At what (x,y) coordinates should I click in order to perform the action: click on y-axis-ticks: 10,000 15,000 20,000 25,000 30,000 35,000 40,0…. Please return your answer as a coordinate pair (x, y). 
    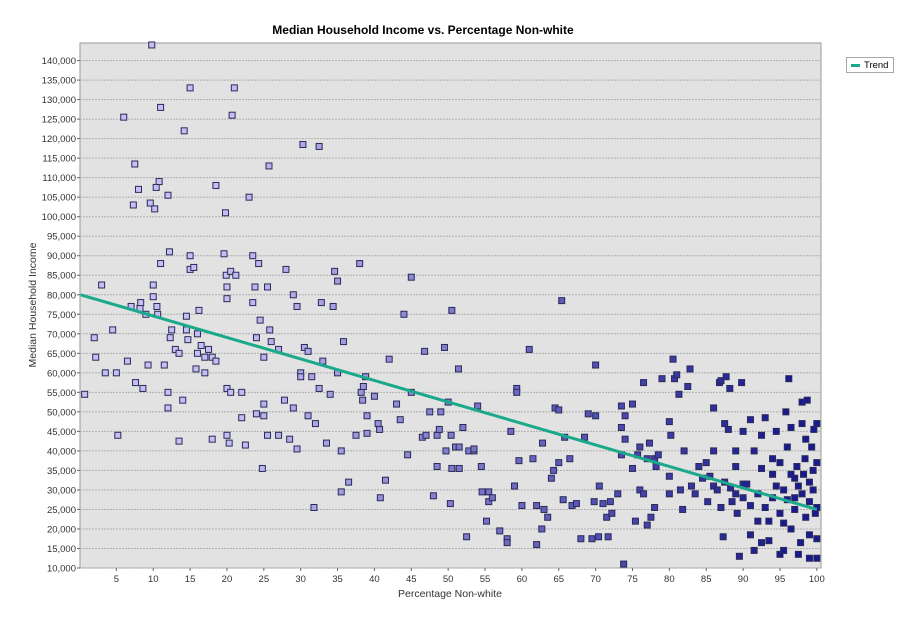
    Looking at the image, I should click on (61, 315).